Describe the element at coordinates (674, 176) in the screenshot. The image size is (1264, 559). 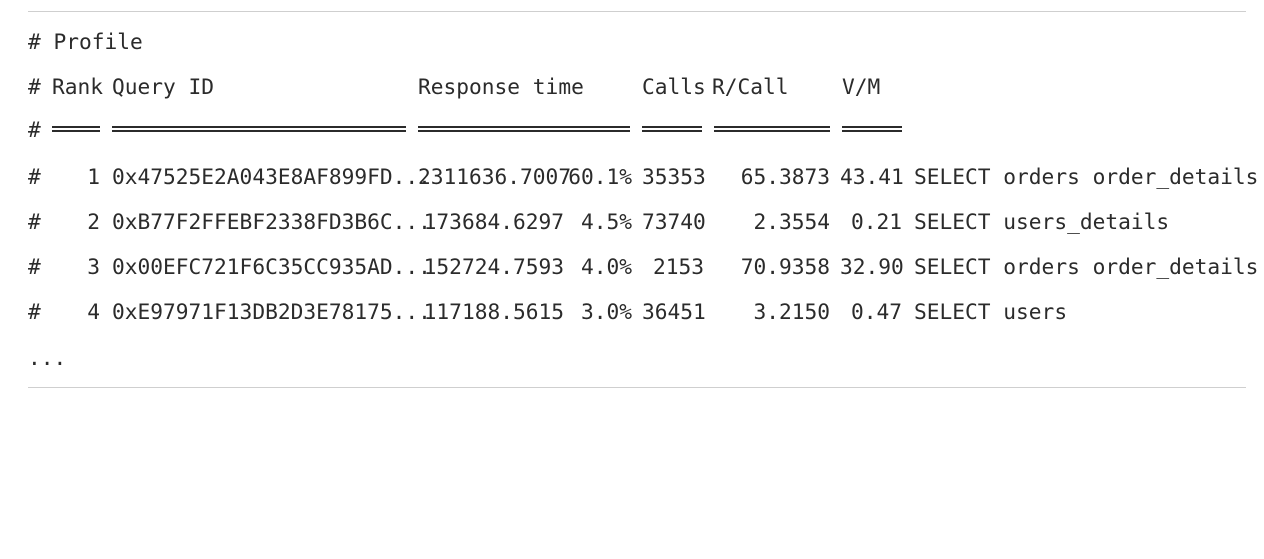
I see `row-calls: 35353` at that location.